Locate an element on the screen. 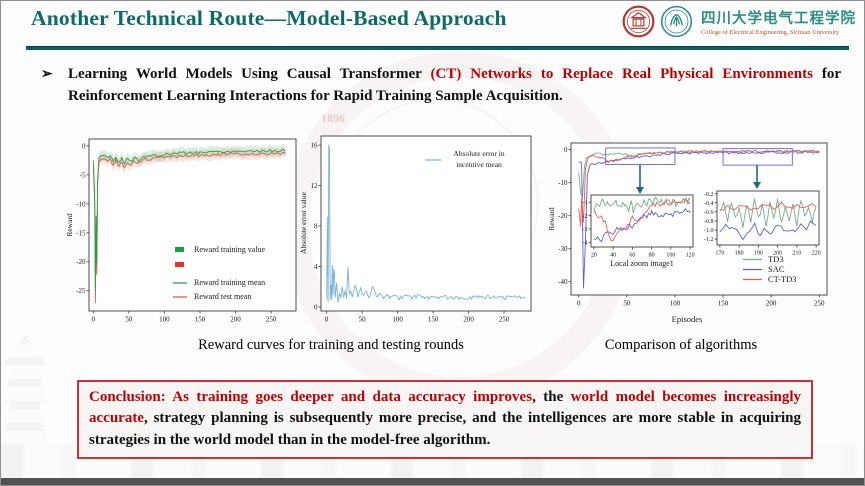 This screenshot has height=486, width=865. svg-text: -1.0 is located at coordinates (709, 231).